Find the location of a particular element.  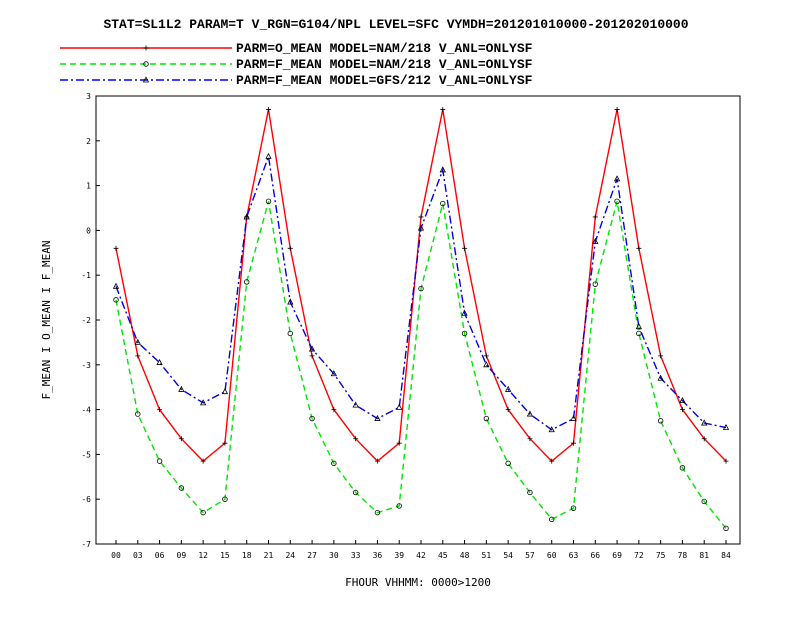

legend-label: PARM=F_MEAN MODEL=GFS/212 V_ANL=ONLYSF is located at coordinates (384, 80).